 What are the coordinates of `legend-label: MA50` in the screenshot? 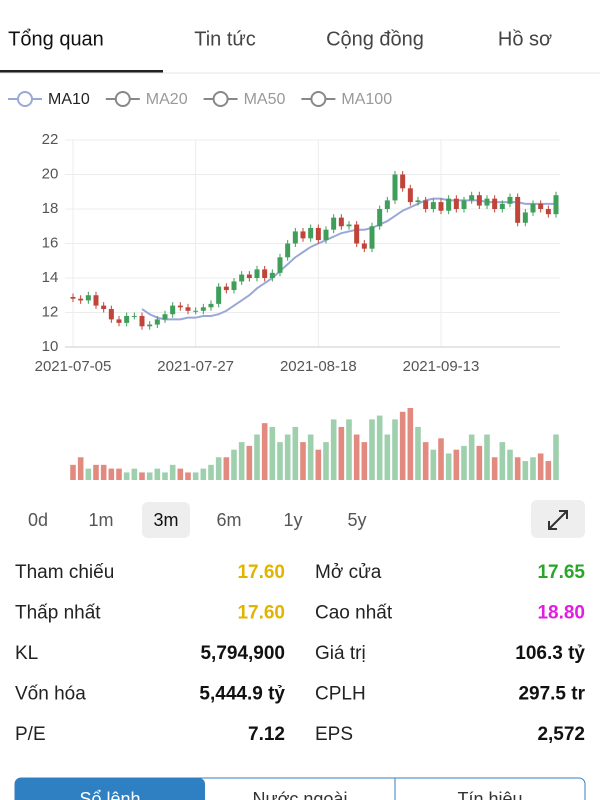 It's located at (265, 99).